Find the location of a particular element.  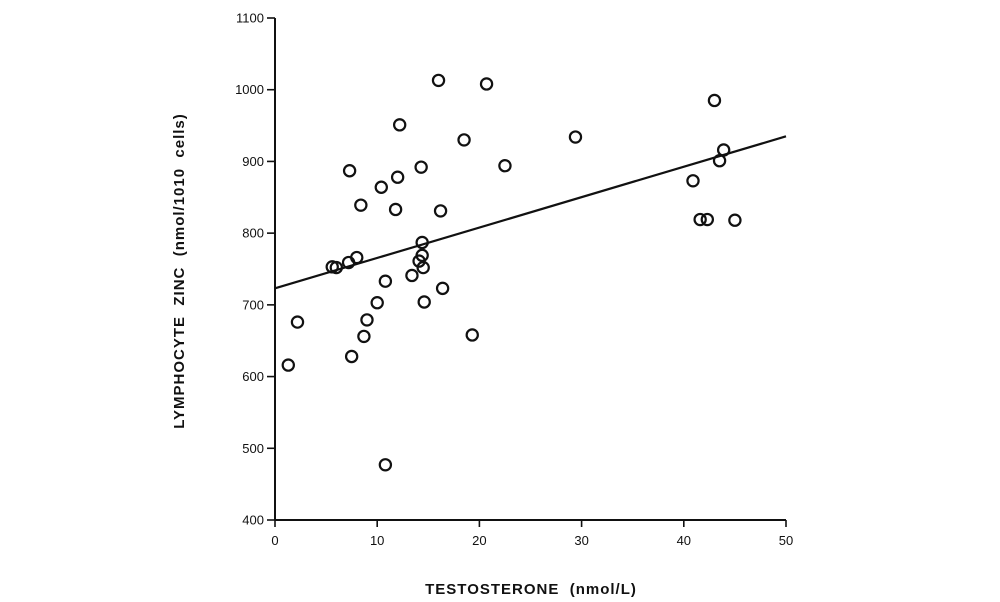

y-tick-label: 600 is located at coordinates (253, 376).